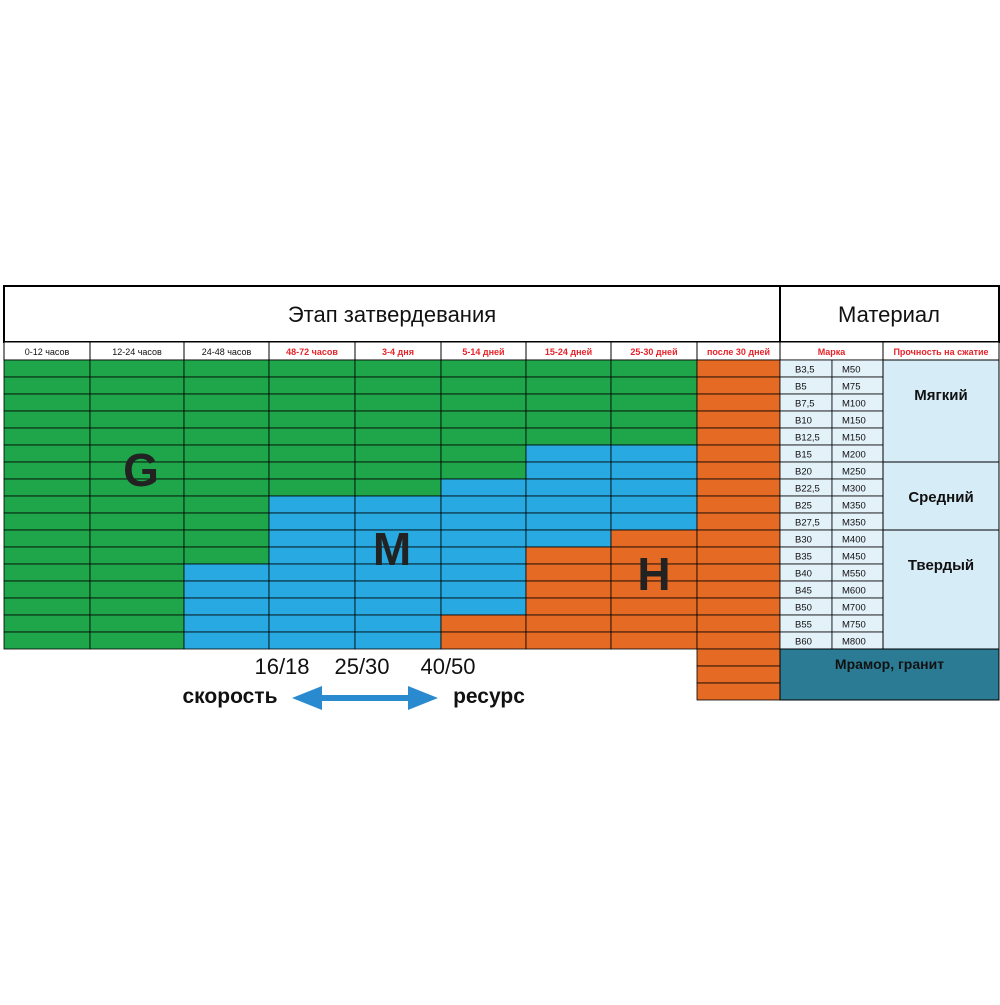  I want to click on legend-resource-label: ресурс, so click(489, 696).